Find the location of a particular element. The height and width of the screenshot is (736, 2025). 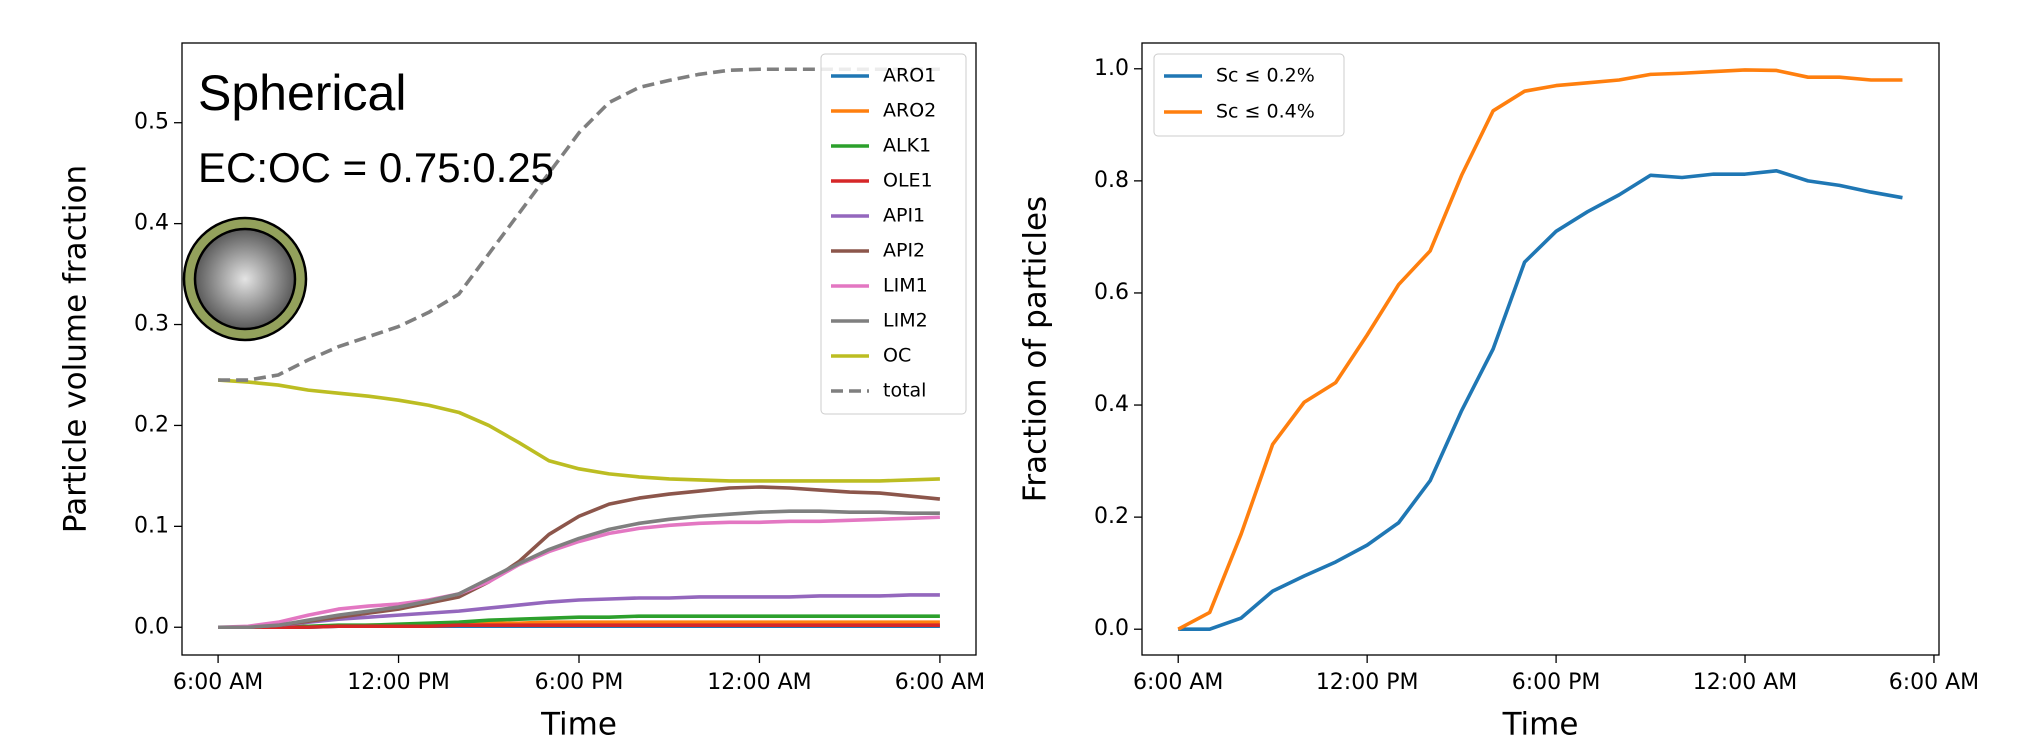

legend-label: ARO1 is located at coordinates (909, 76).